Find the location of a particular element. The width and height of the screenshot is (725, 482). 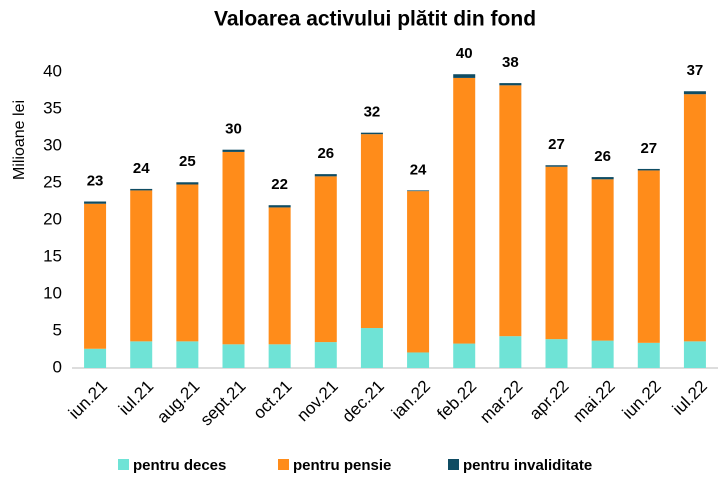

x-tick-label: mai.22 is located at coordinates (594, 402).